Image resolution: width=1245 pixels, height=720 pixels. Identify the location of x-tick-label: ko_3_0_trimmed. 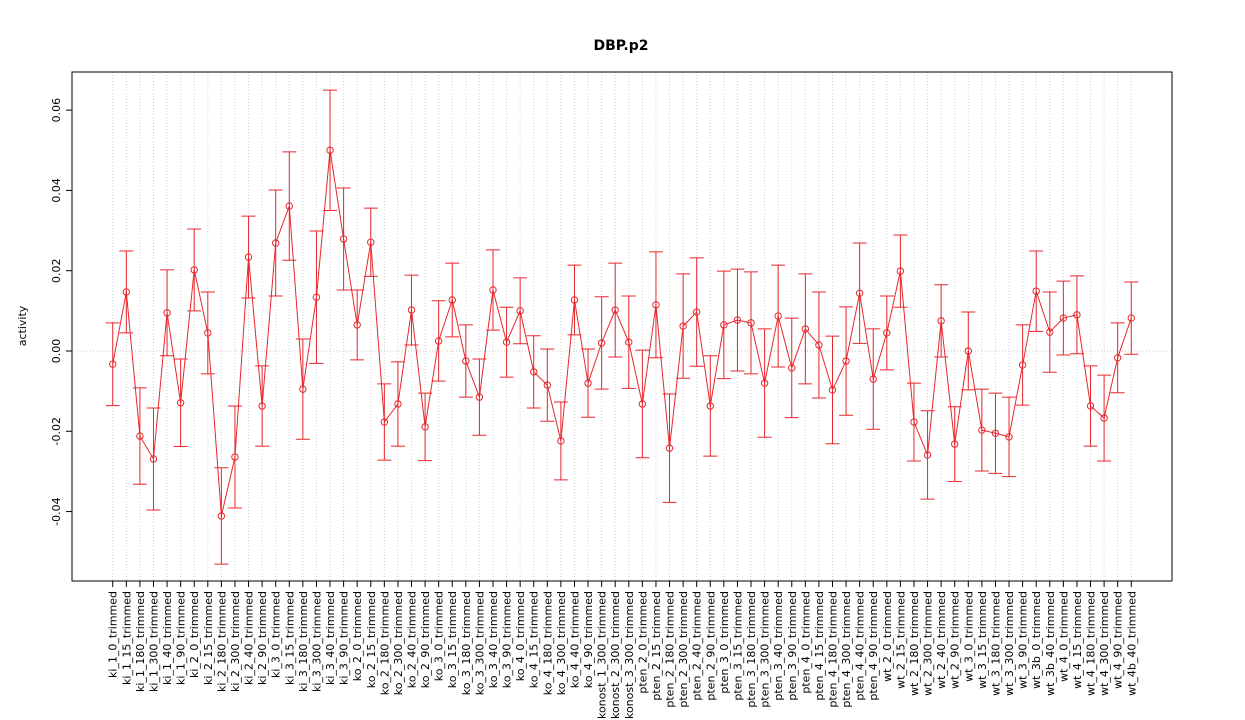
(439, 636).